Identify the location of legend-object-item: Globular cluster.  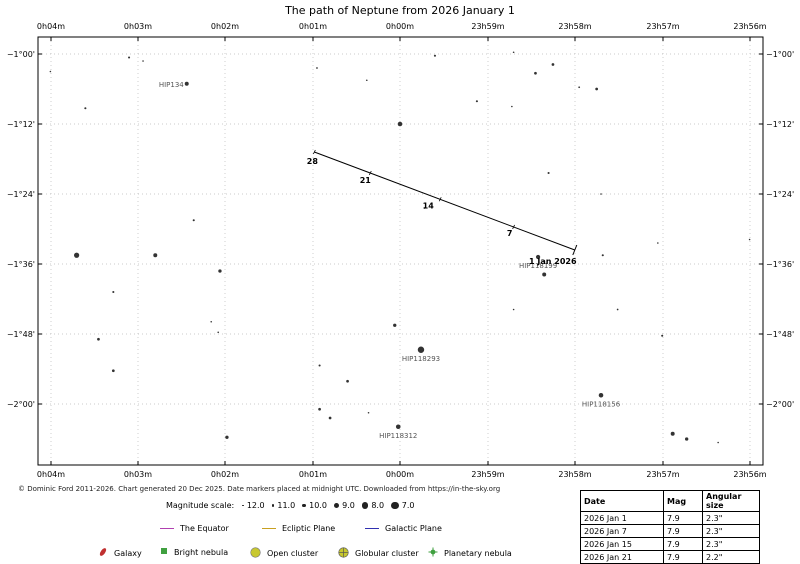
(378, 553).